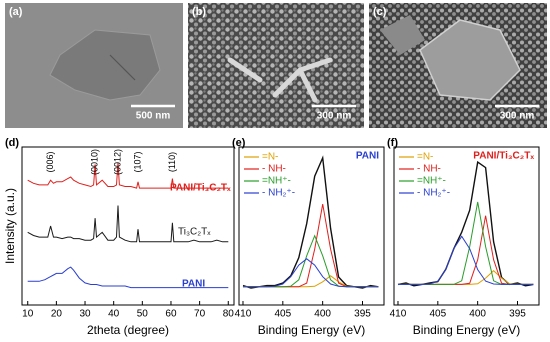 This screenshot has width=550, height=342. Describe the element at coordinates (392, 143) in the screenshot. I see `panel-label: (f)` at that location.